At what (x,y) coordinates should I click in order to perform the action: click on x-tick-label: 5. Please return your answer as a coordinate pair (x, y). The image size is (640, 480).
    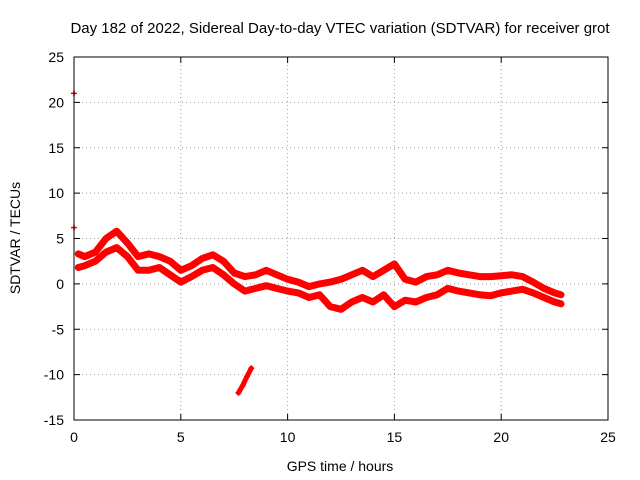
    Looking at the image, I should click on (181, 437).